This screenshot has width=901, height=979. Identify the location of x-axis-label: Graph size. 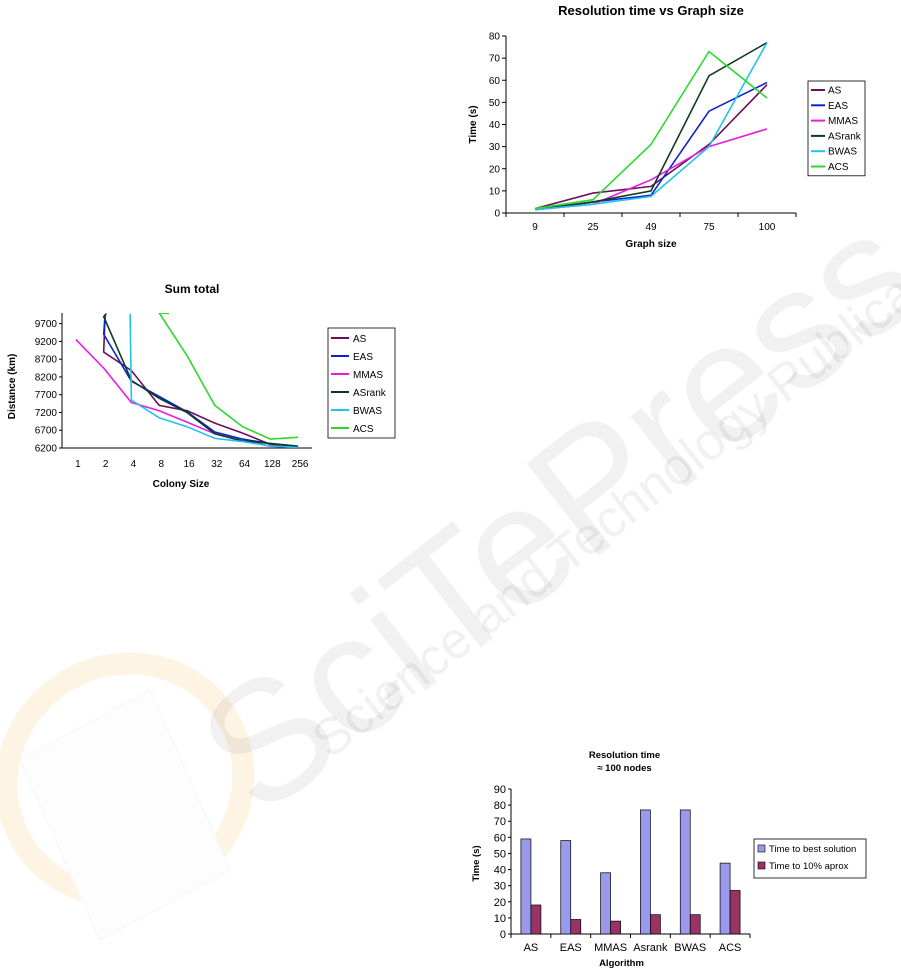
(651, 244).